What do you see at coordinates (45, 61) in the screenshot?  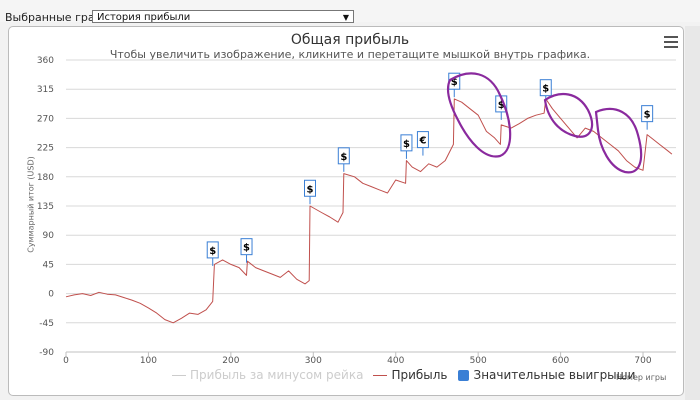 I see `y-tick-label: 360` at bounding box center [45, 61].